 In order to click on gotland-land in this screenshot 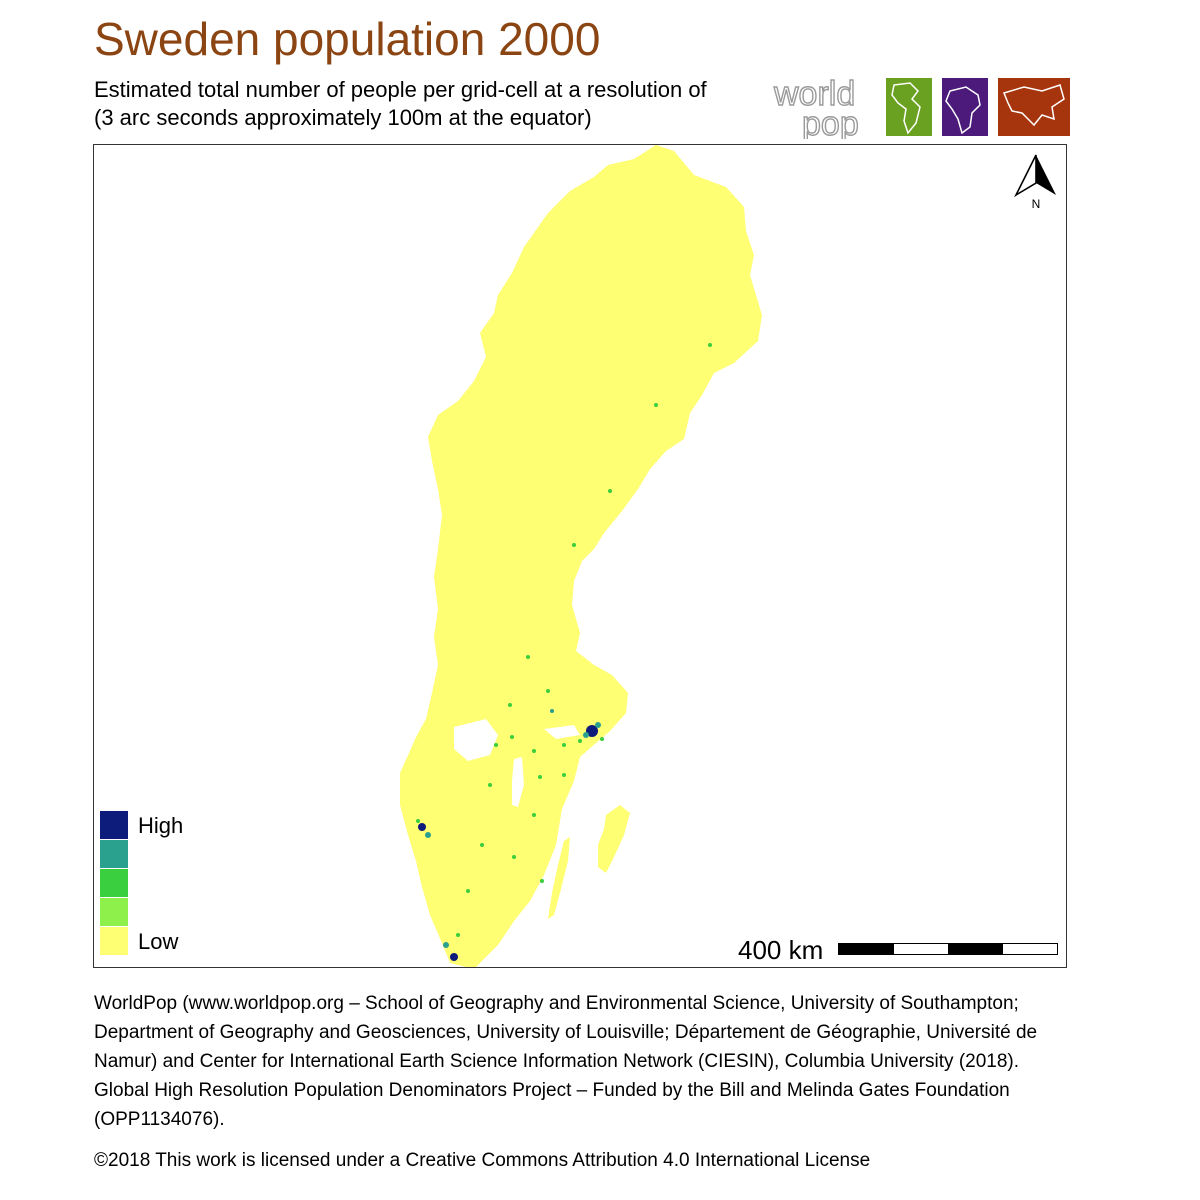, I will do `click(614, 839)`.